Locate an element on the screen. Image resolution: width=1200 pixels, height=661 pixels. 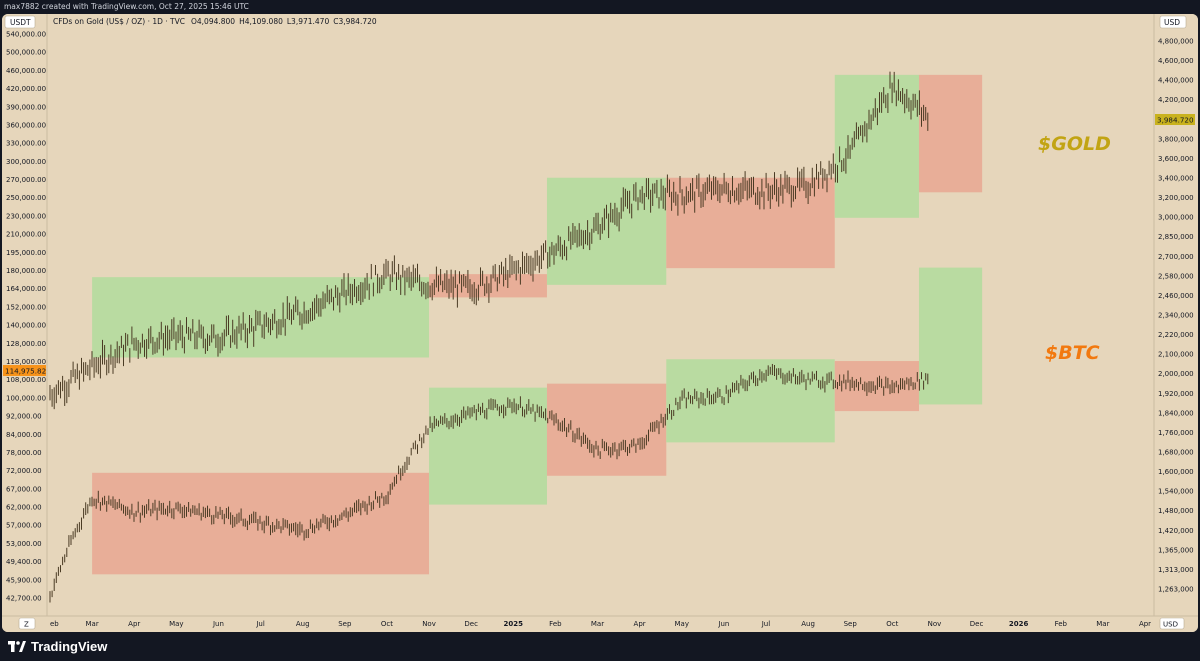
time-tick-label: eb is located at coordinates (54, 624).